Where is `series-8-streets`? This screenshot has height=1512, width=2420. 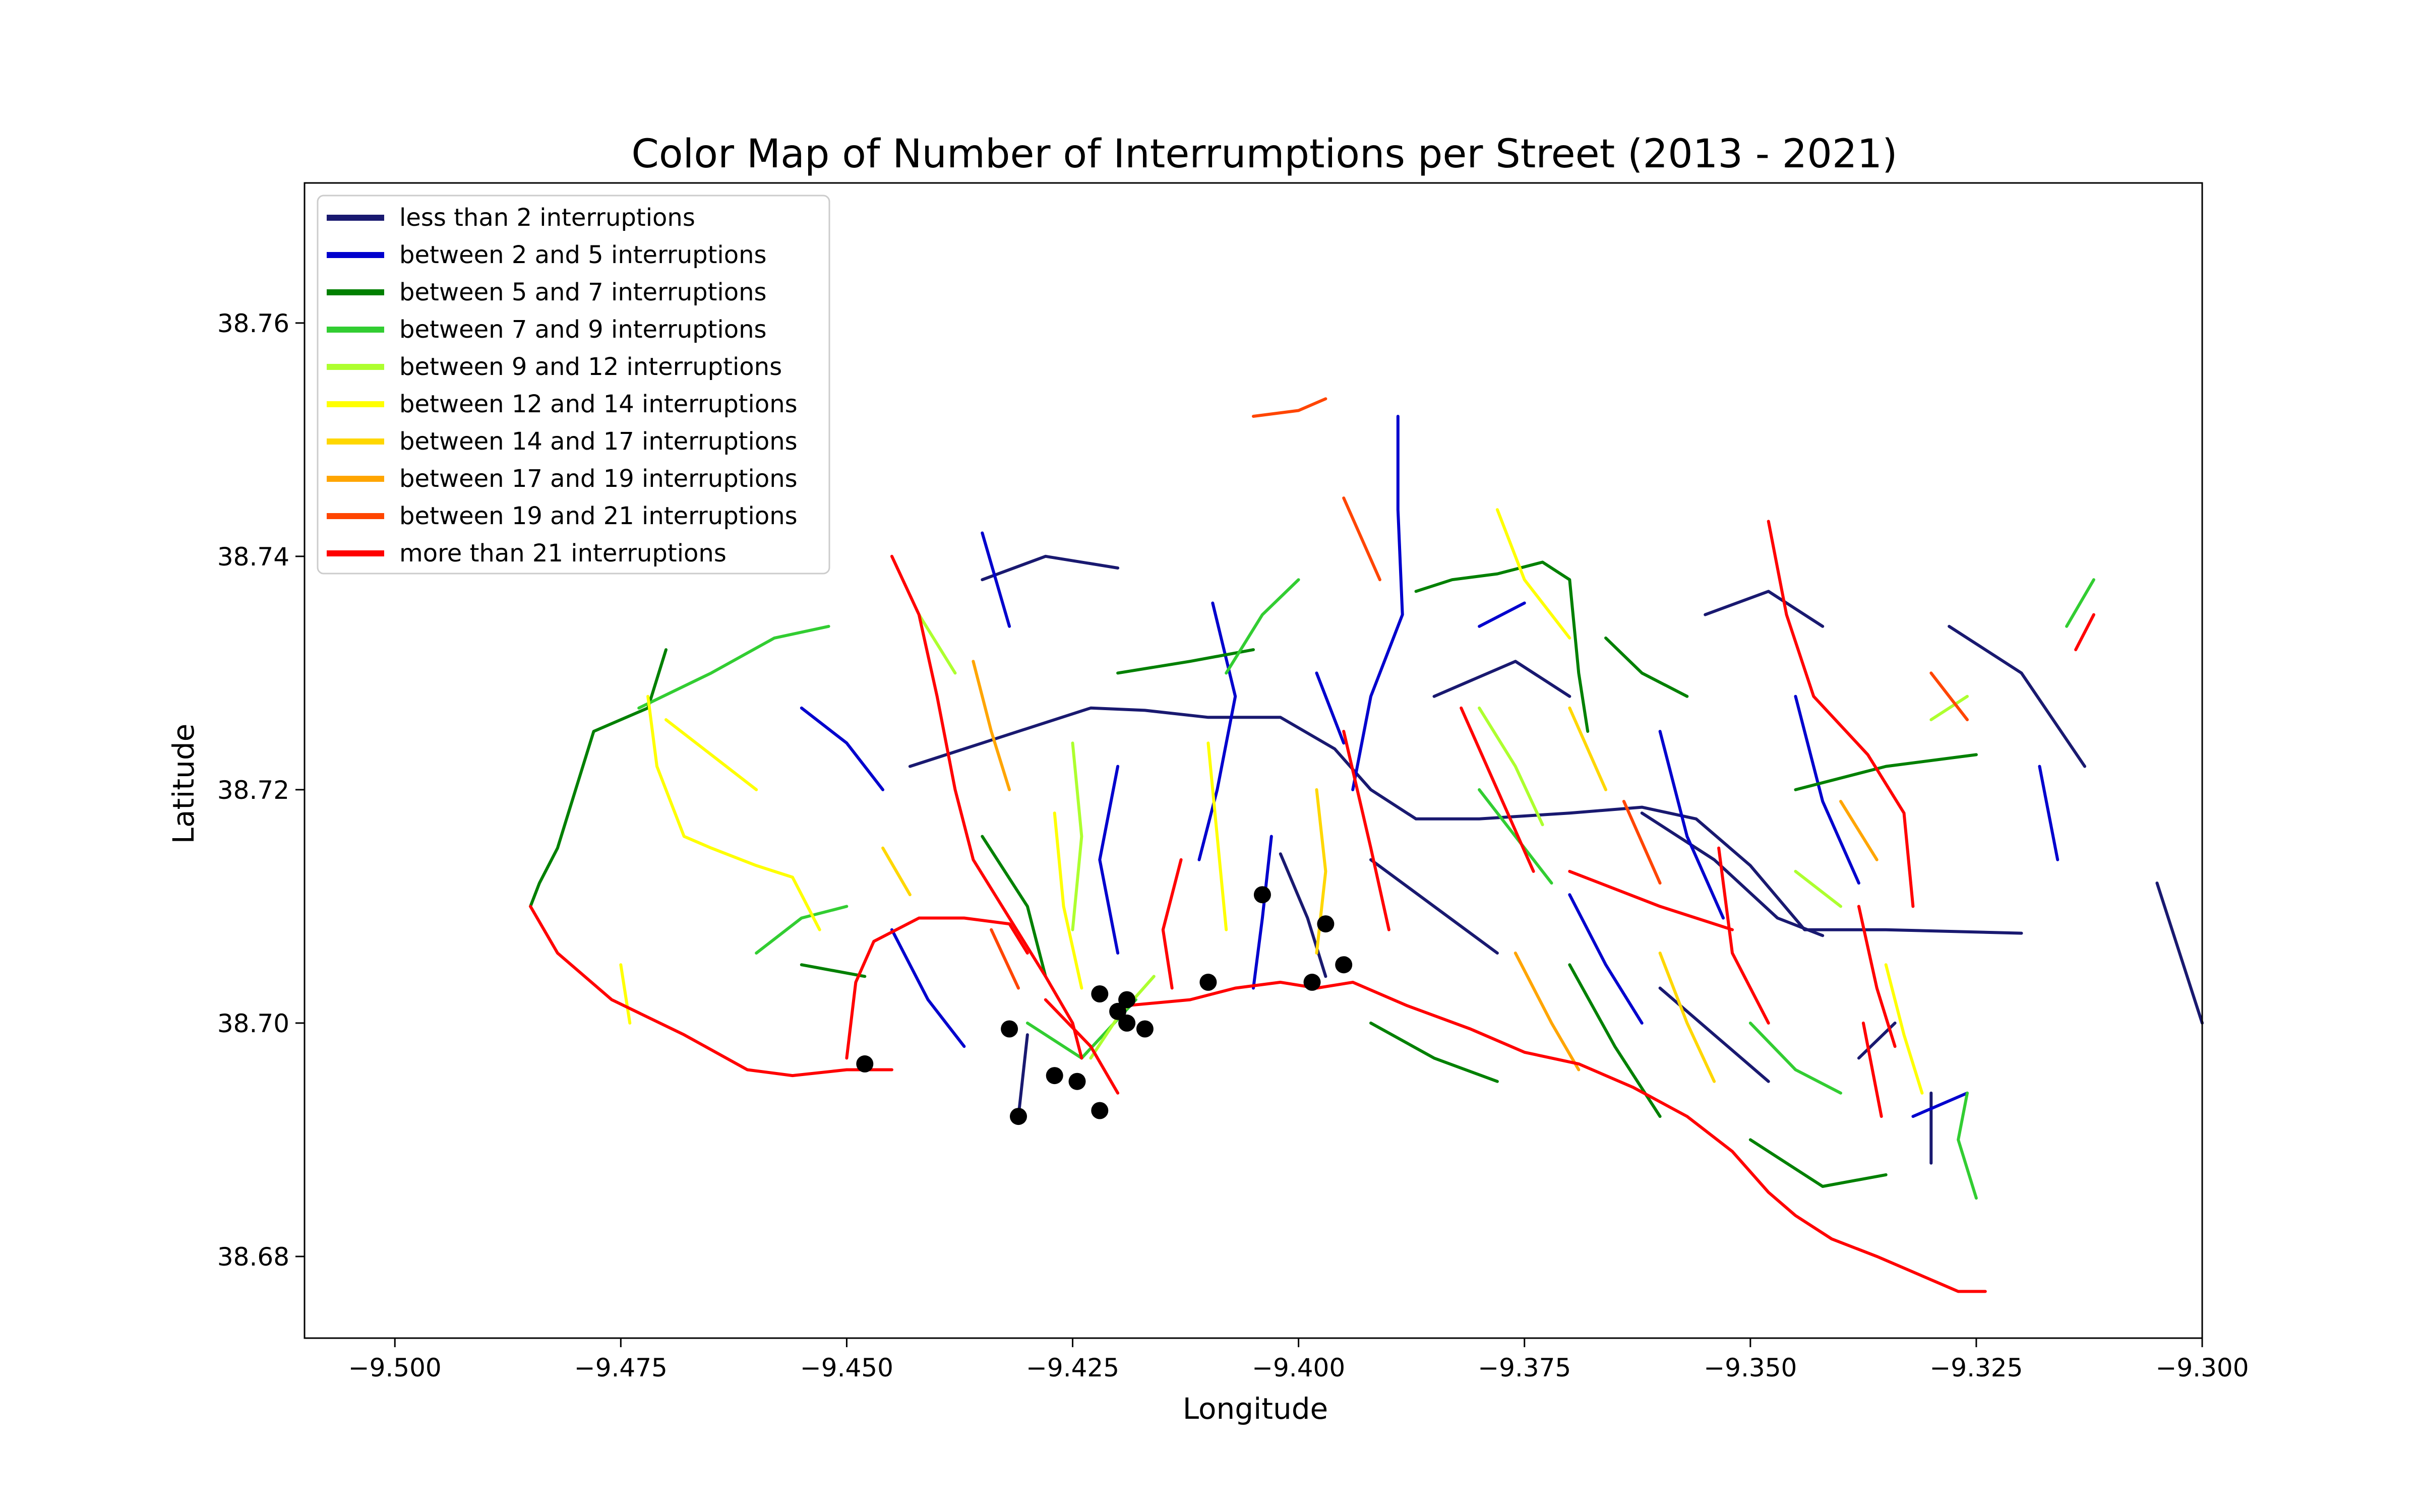
series-8-streets is located at coordinates (1425, 866).